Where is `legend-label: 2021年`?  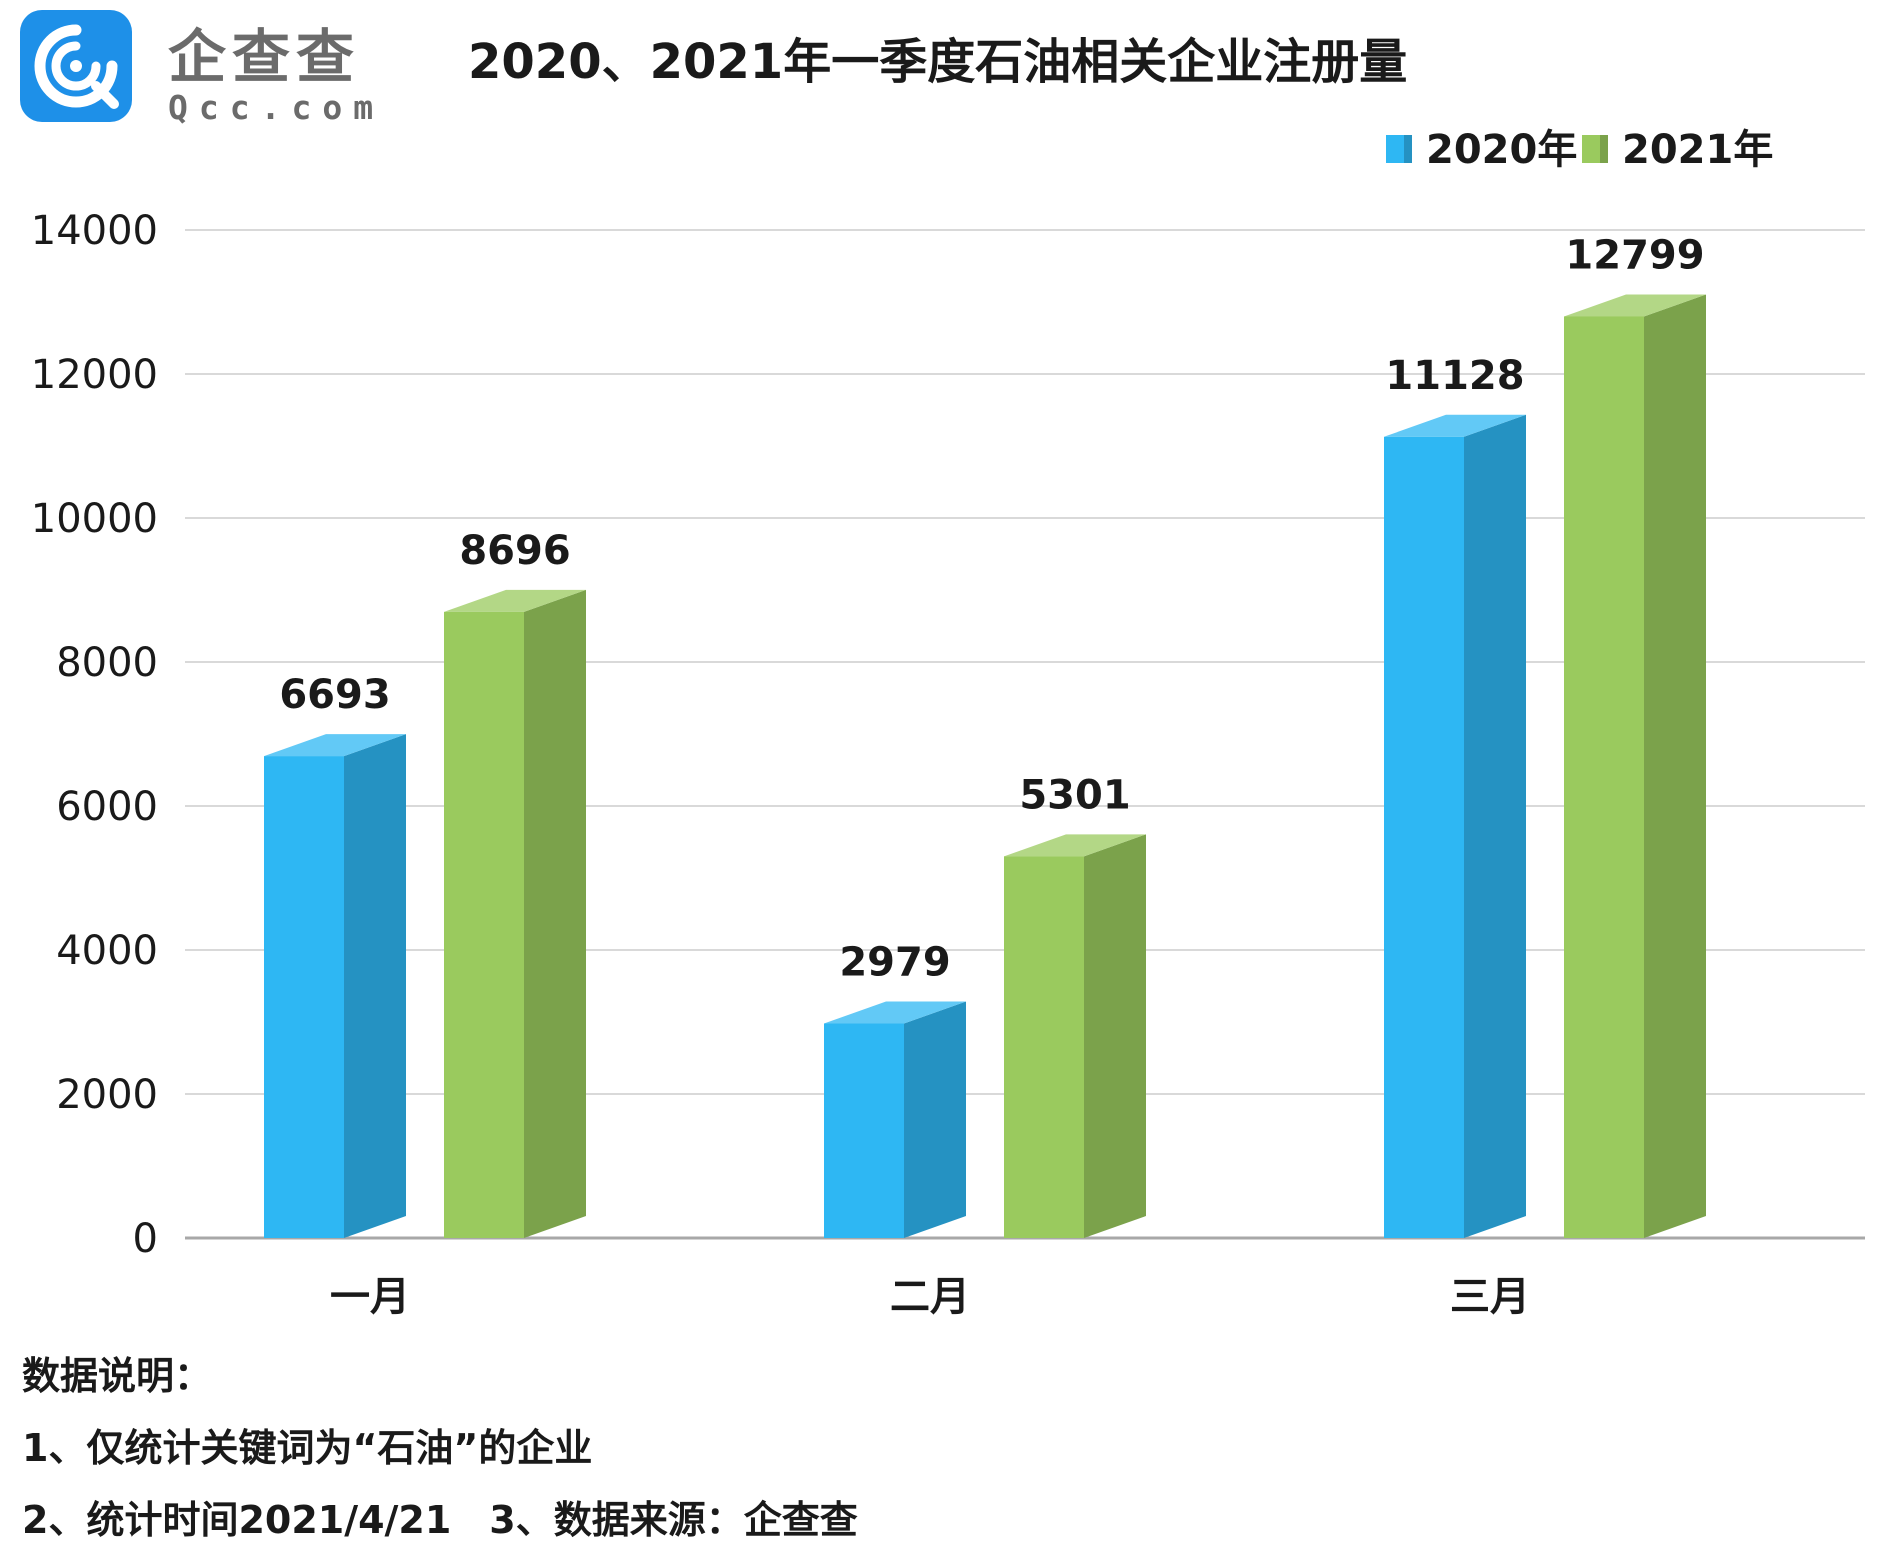 legend-label: 2021年 is located at coordinates (1697, 150).